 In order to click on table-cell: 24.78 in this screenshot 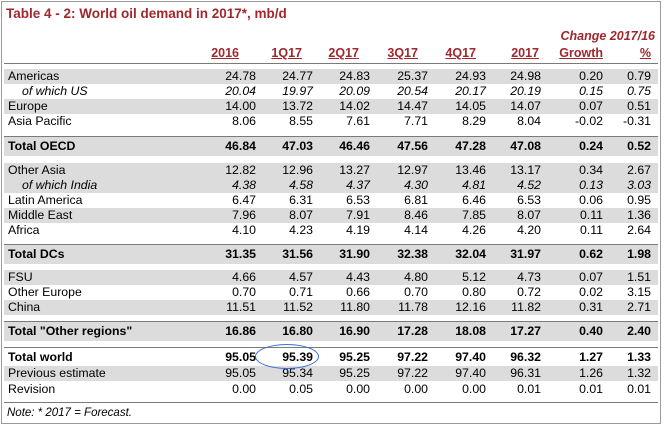, I will do `click(240, 76)`.